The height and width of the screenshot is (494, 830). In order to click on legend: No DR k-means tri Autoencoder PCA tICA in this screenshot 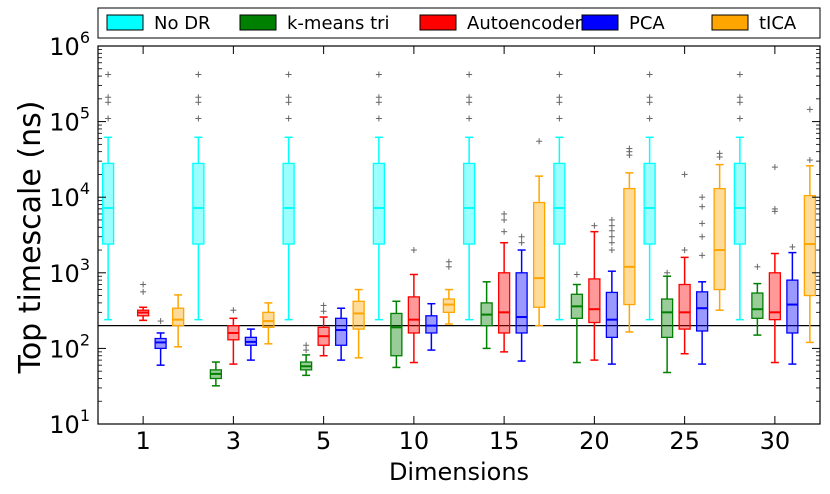, I will do `click(459, 23)`.